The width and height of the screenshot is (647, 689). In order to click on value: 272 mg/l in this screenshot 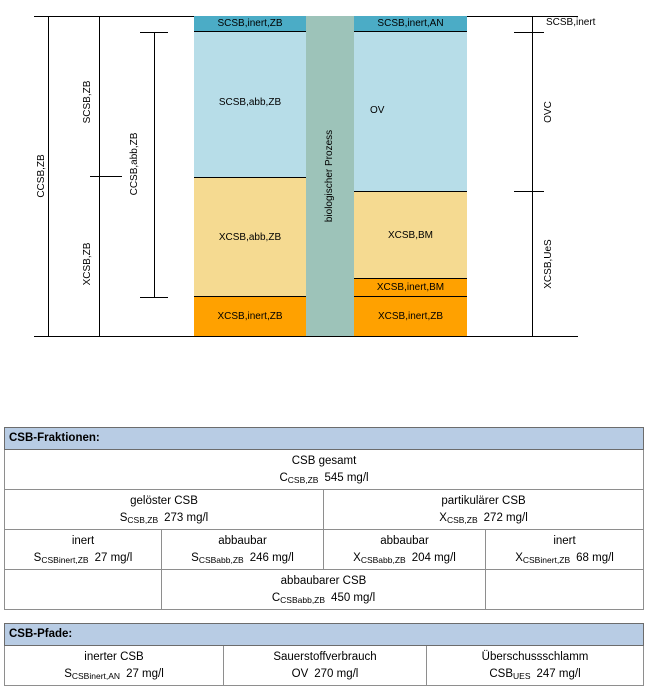, I will do `click(505, 517)`.